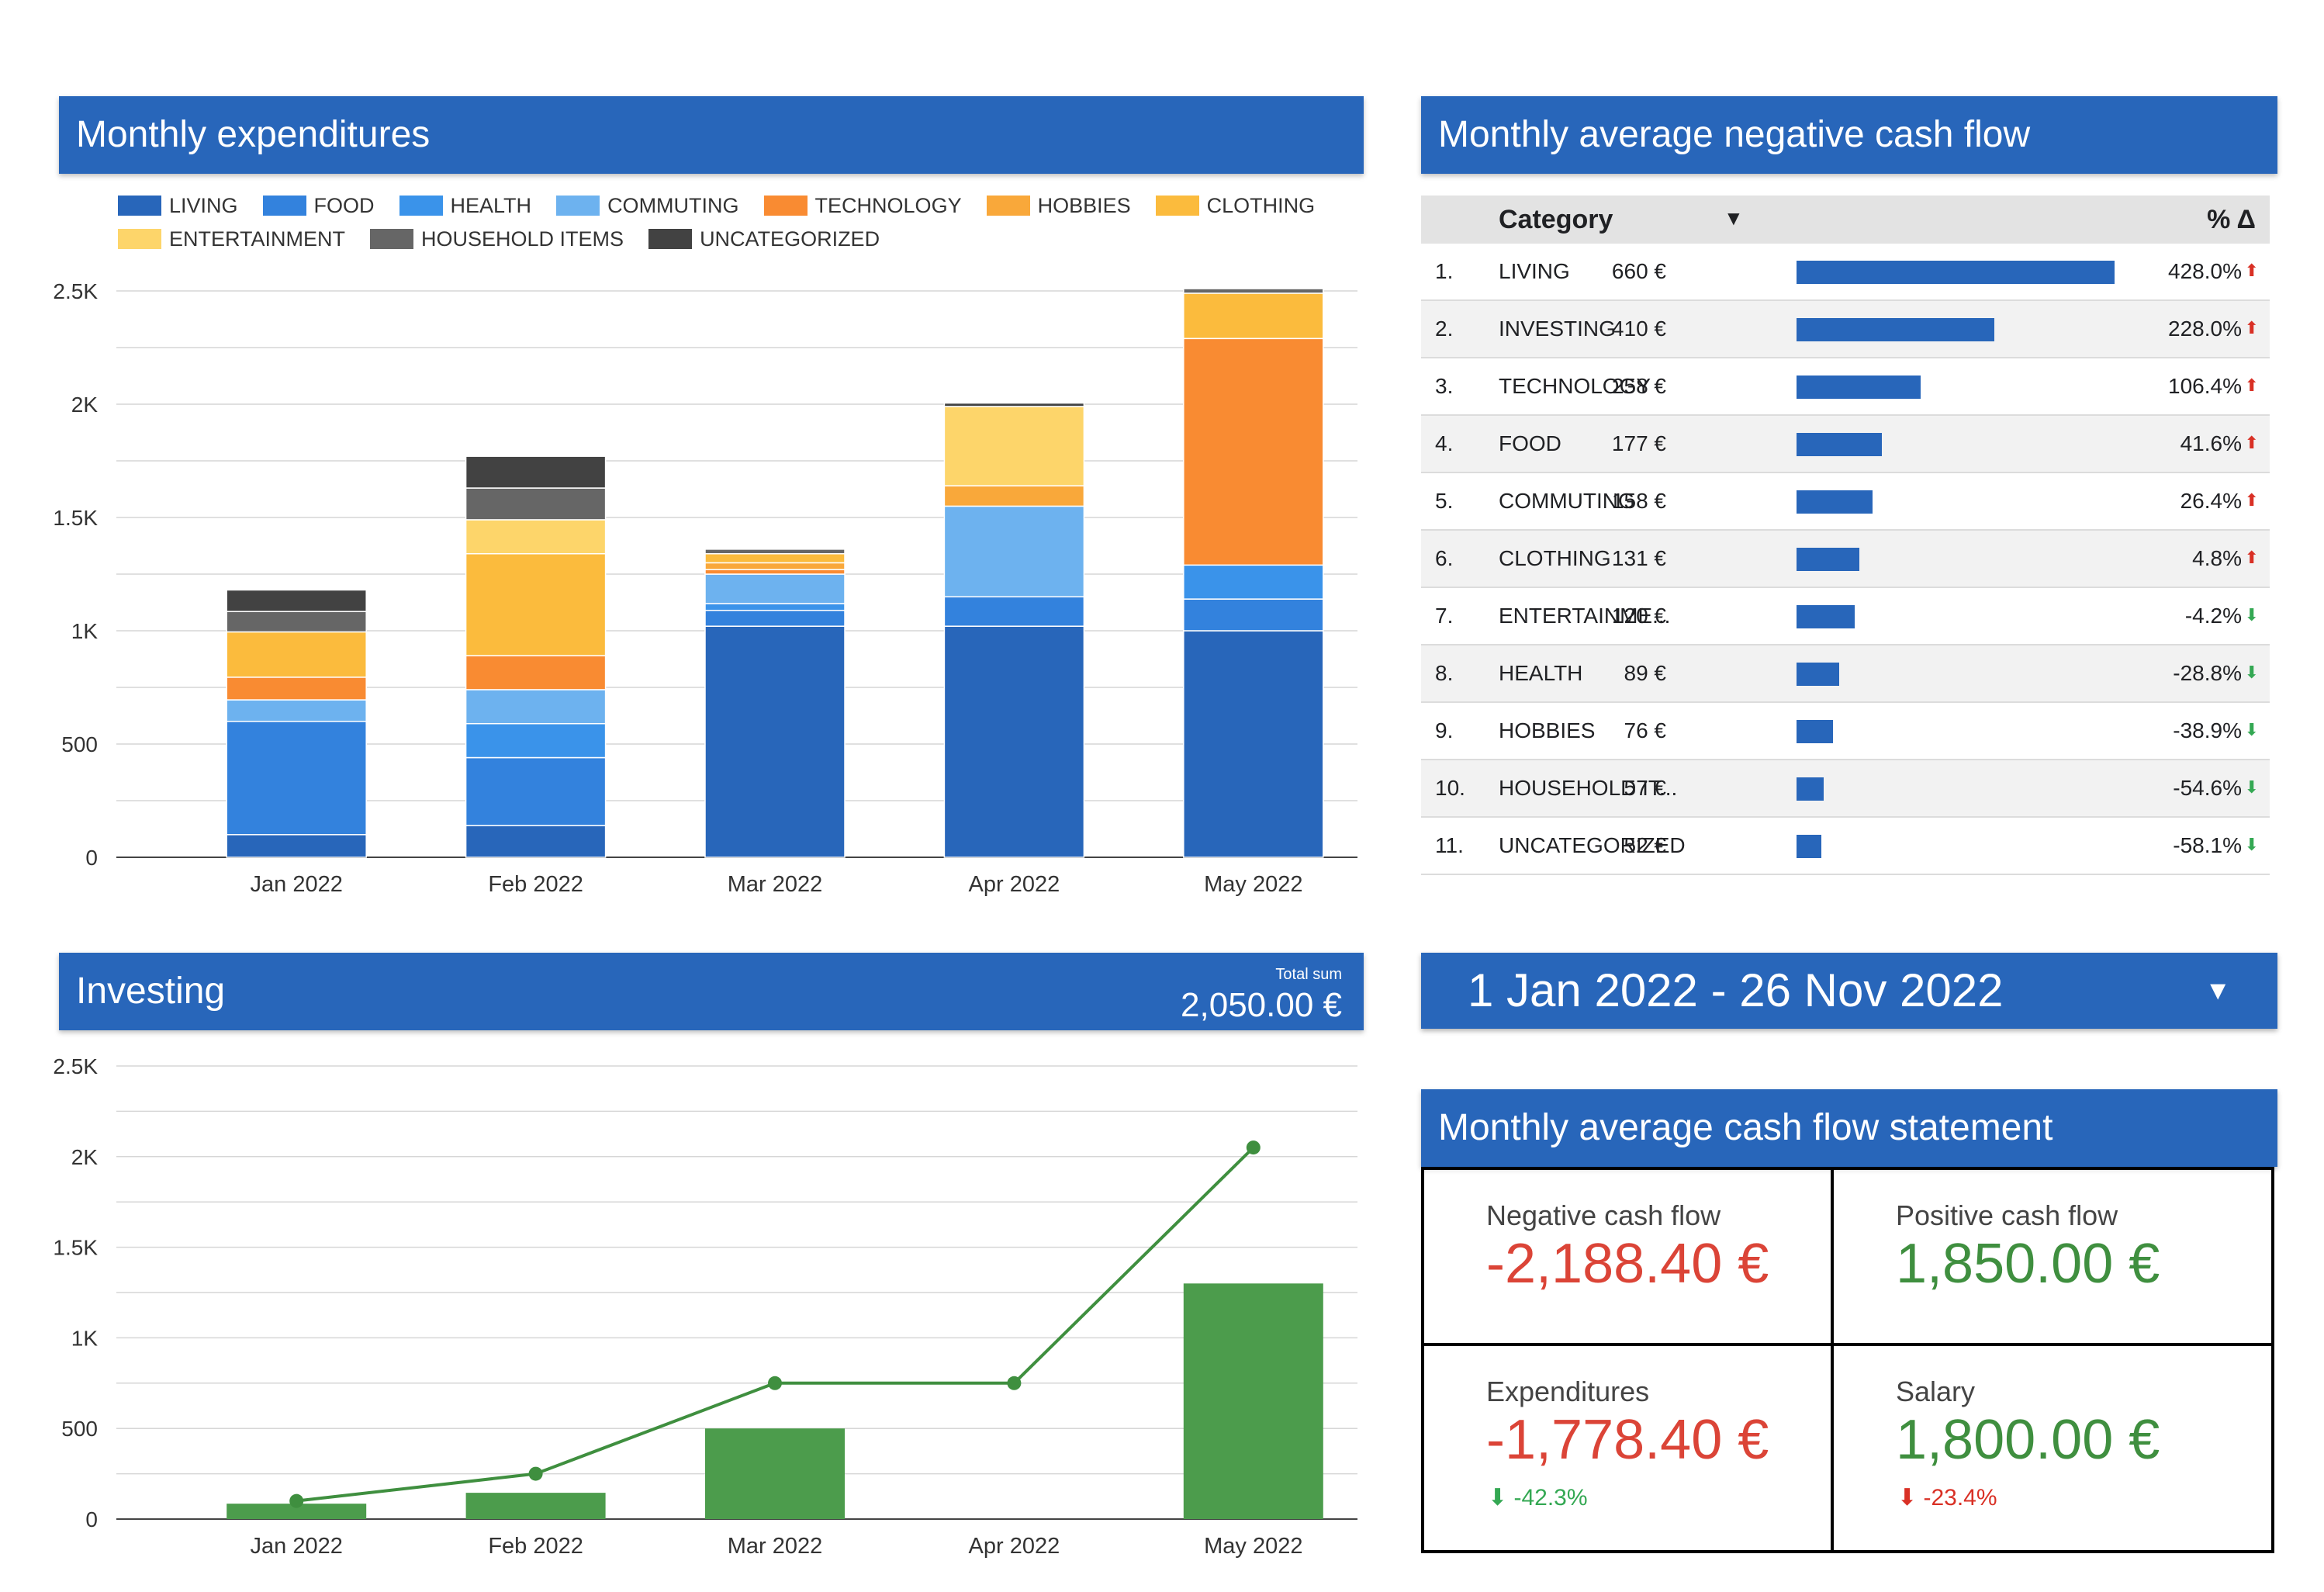  What do you see at coordinates (85, 405) in the screenshot?
I see `y-tick-label: 2K` at bounding box center [85, 405].